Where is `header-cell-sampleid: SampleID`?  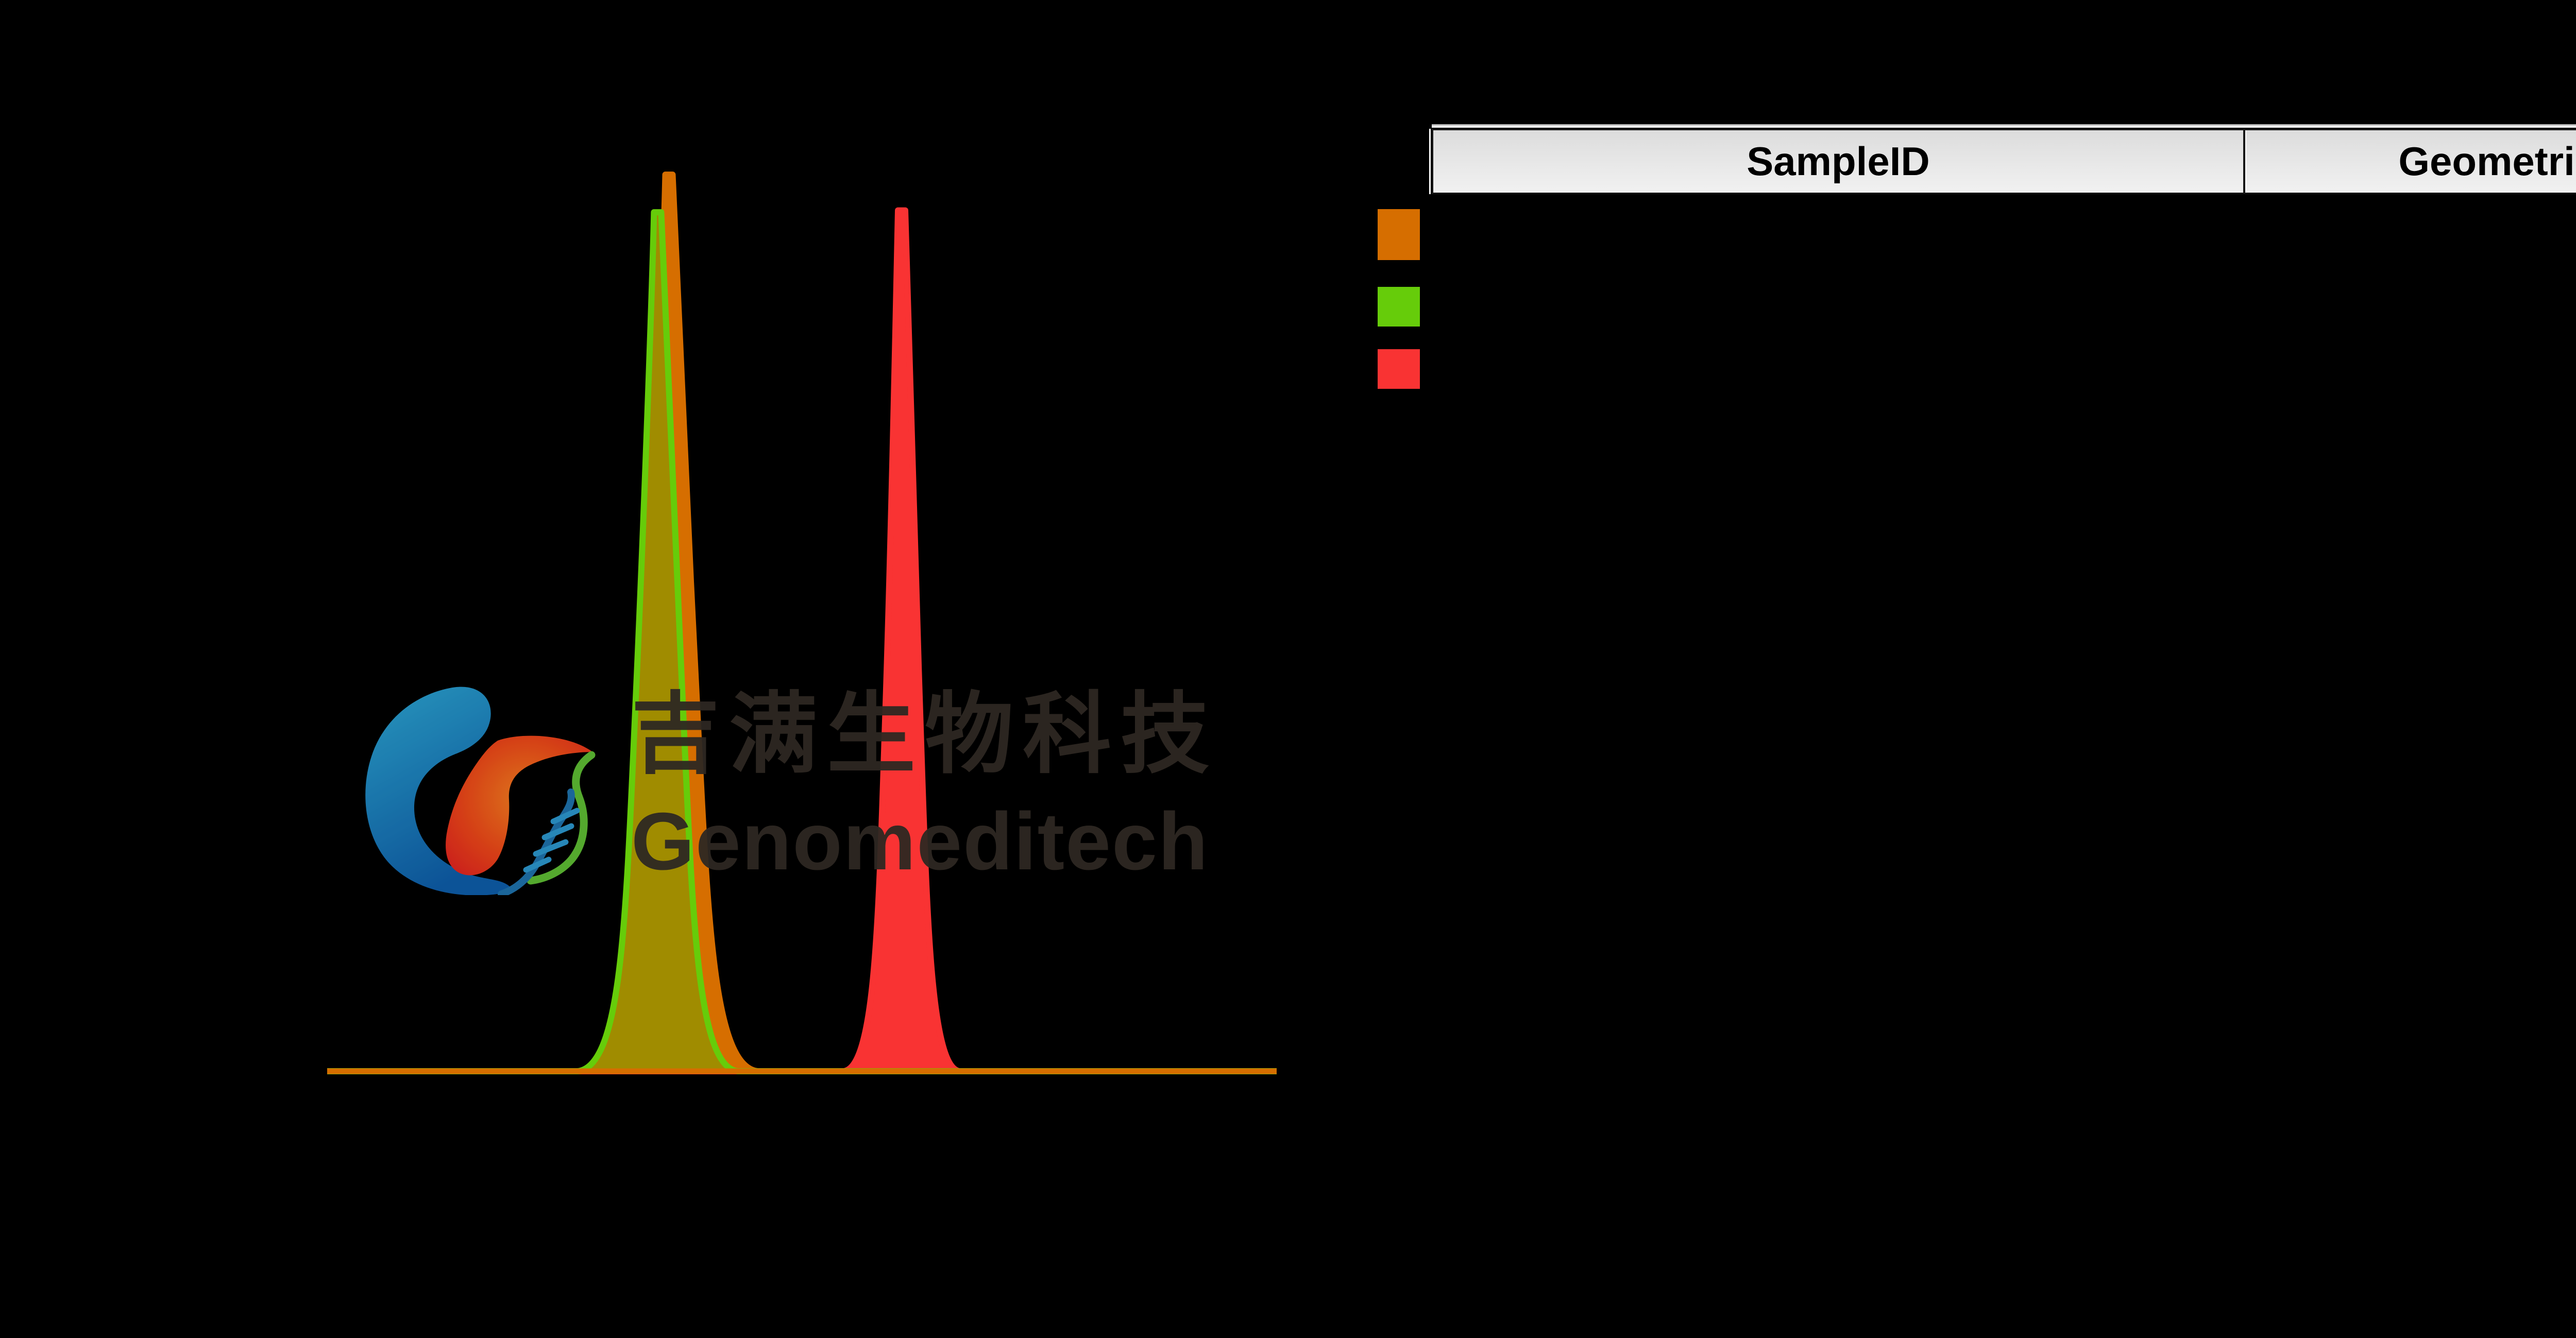
header-cell-sampleid: SampleID is located at coordinates (1839, 161).